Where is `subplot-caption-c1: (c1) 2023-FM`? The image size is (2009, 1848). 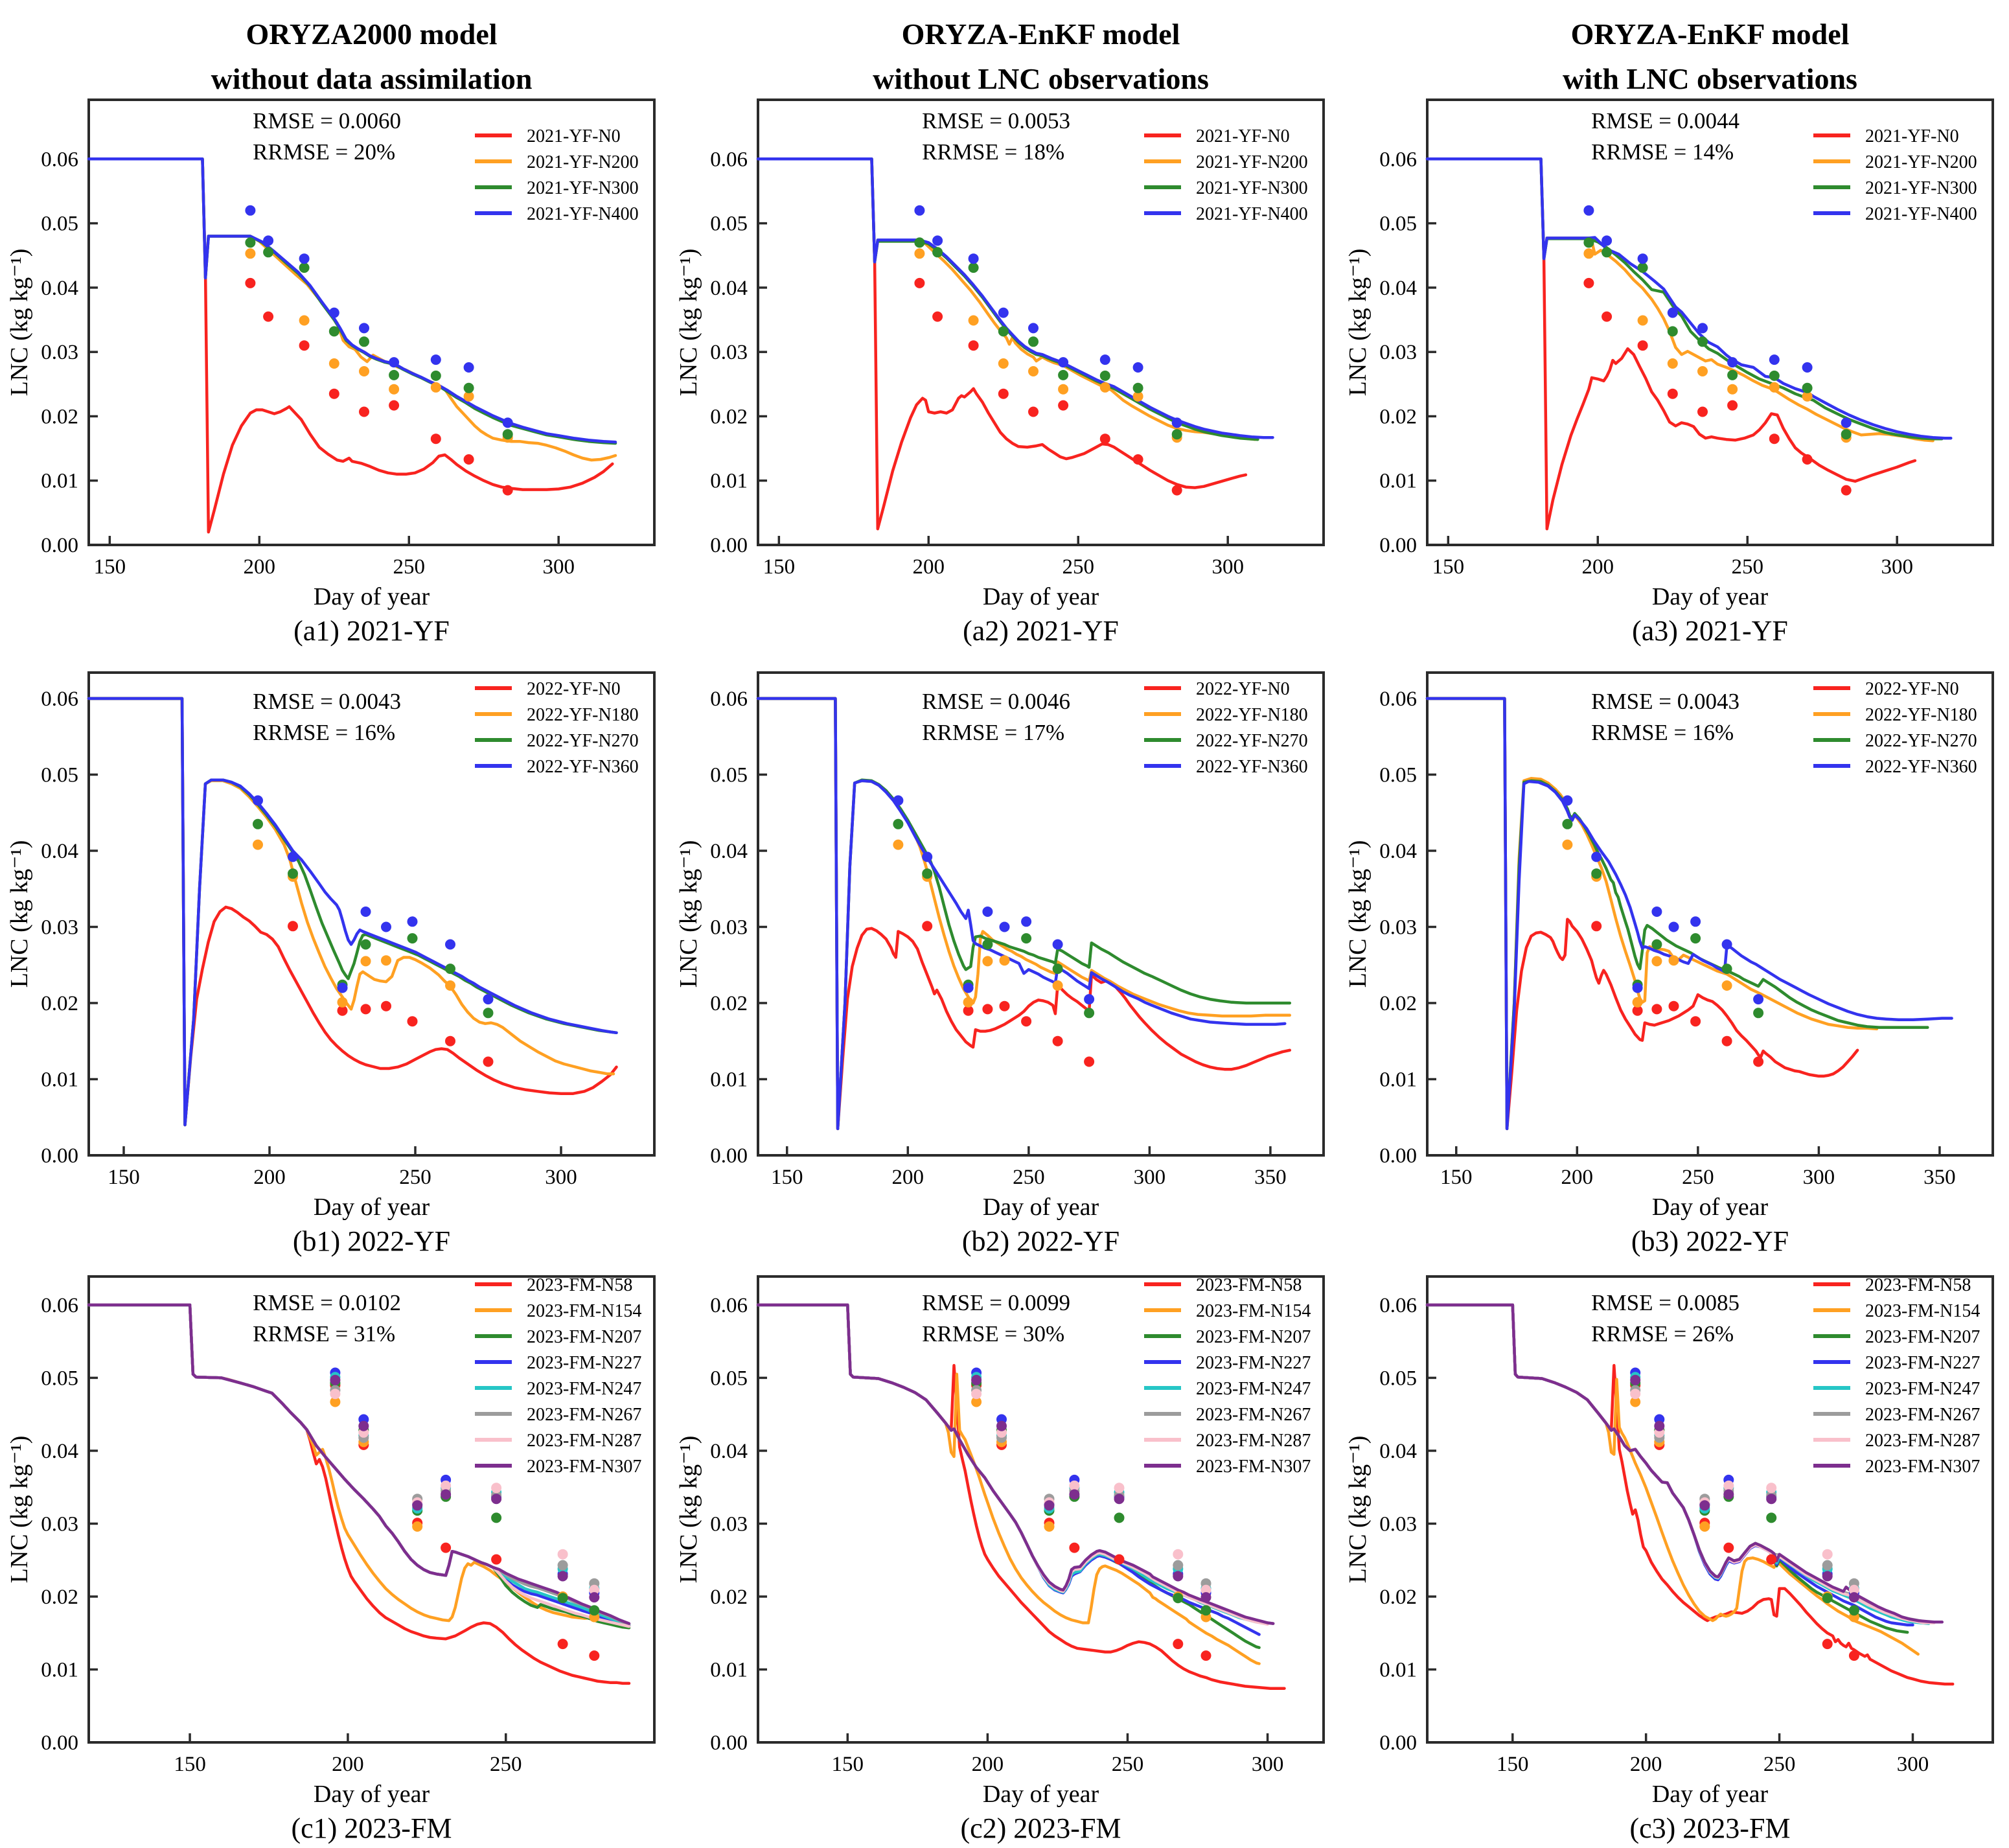 subplot-caption-c1: (c1) 2023-FM is located at coordinates (371, 1828).